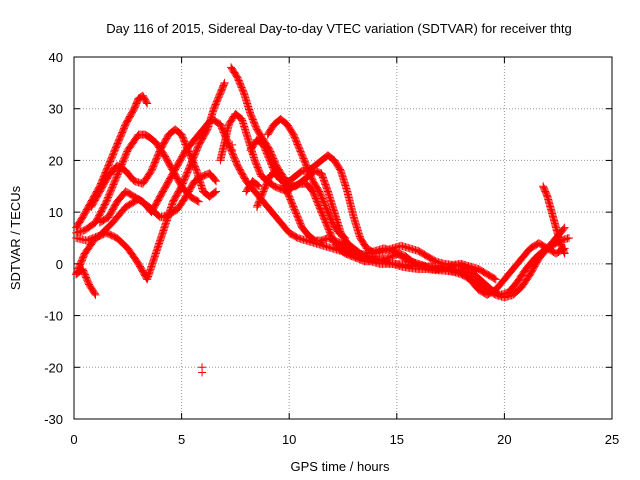 This screenshot has width=640, height=480. Describe the element at coordinates (73, 439) in the screenshot. I see `x-tick-label: 0` at that location.